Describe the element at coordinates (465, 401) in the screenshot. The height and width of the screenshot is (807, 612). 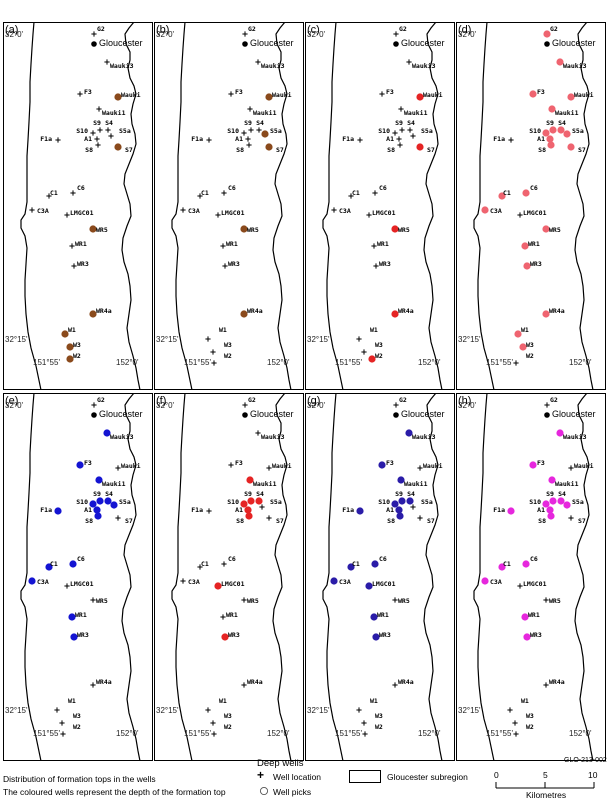
I see `panel-label: (h)` at that location.